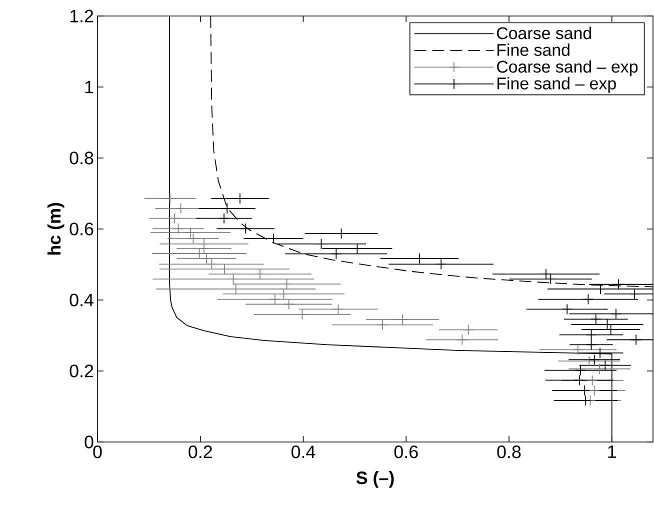  Describe the element at coordinates (82, 300) in the screenshot. I see `y-tick-label: 0.4` at that location.